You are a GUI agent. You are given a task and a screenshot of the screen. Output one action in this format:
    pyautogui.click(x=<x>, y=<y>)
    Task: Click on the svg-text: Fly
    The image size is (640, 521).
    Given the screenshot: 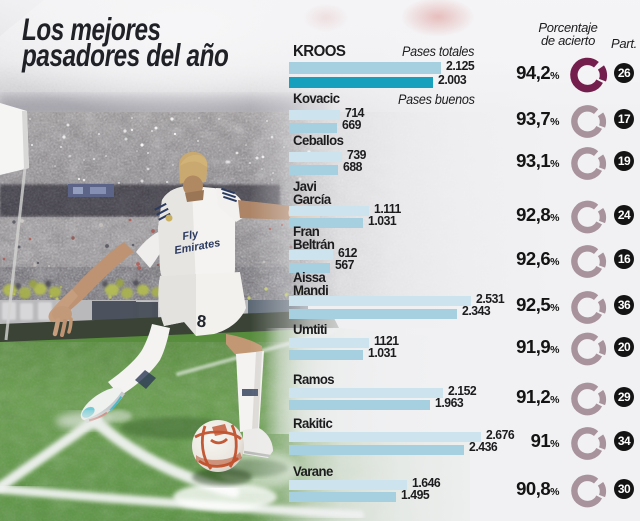 What is the action you would take?
    pyautogui.click(x=190, y=235)
    